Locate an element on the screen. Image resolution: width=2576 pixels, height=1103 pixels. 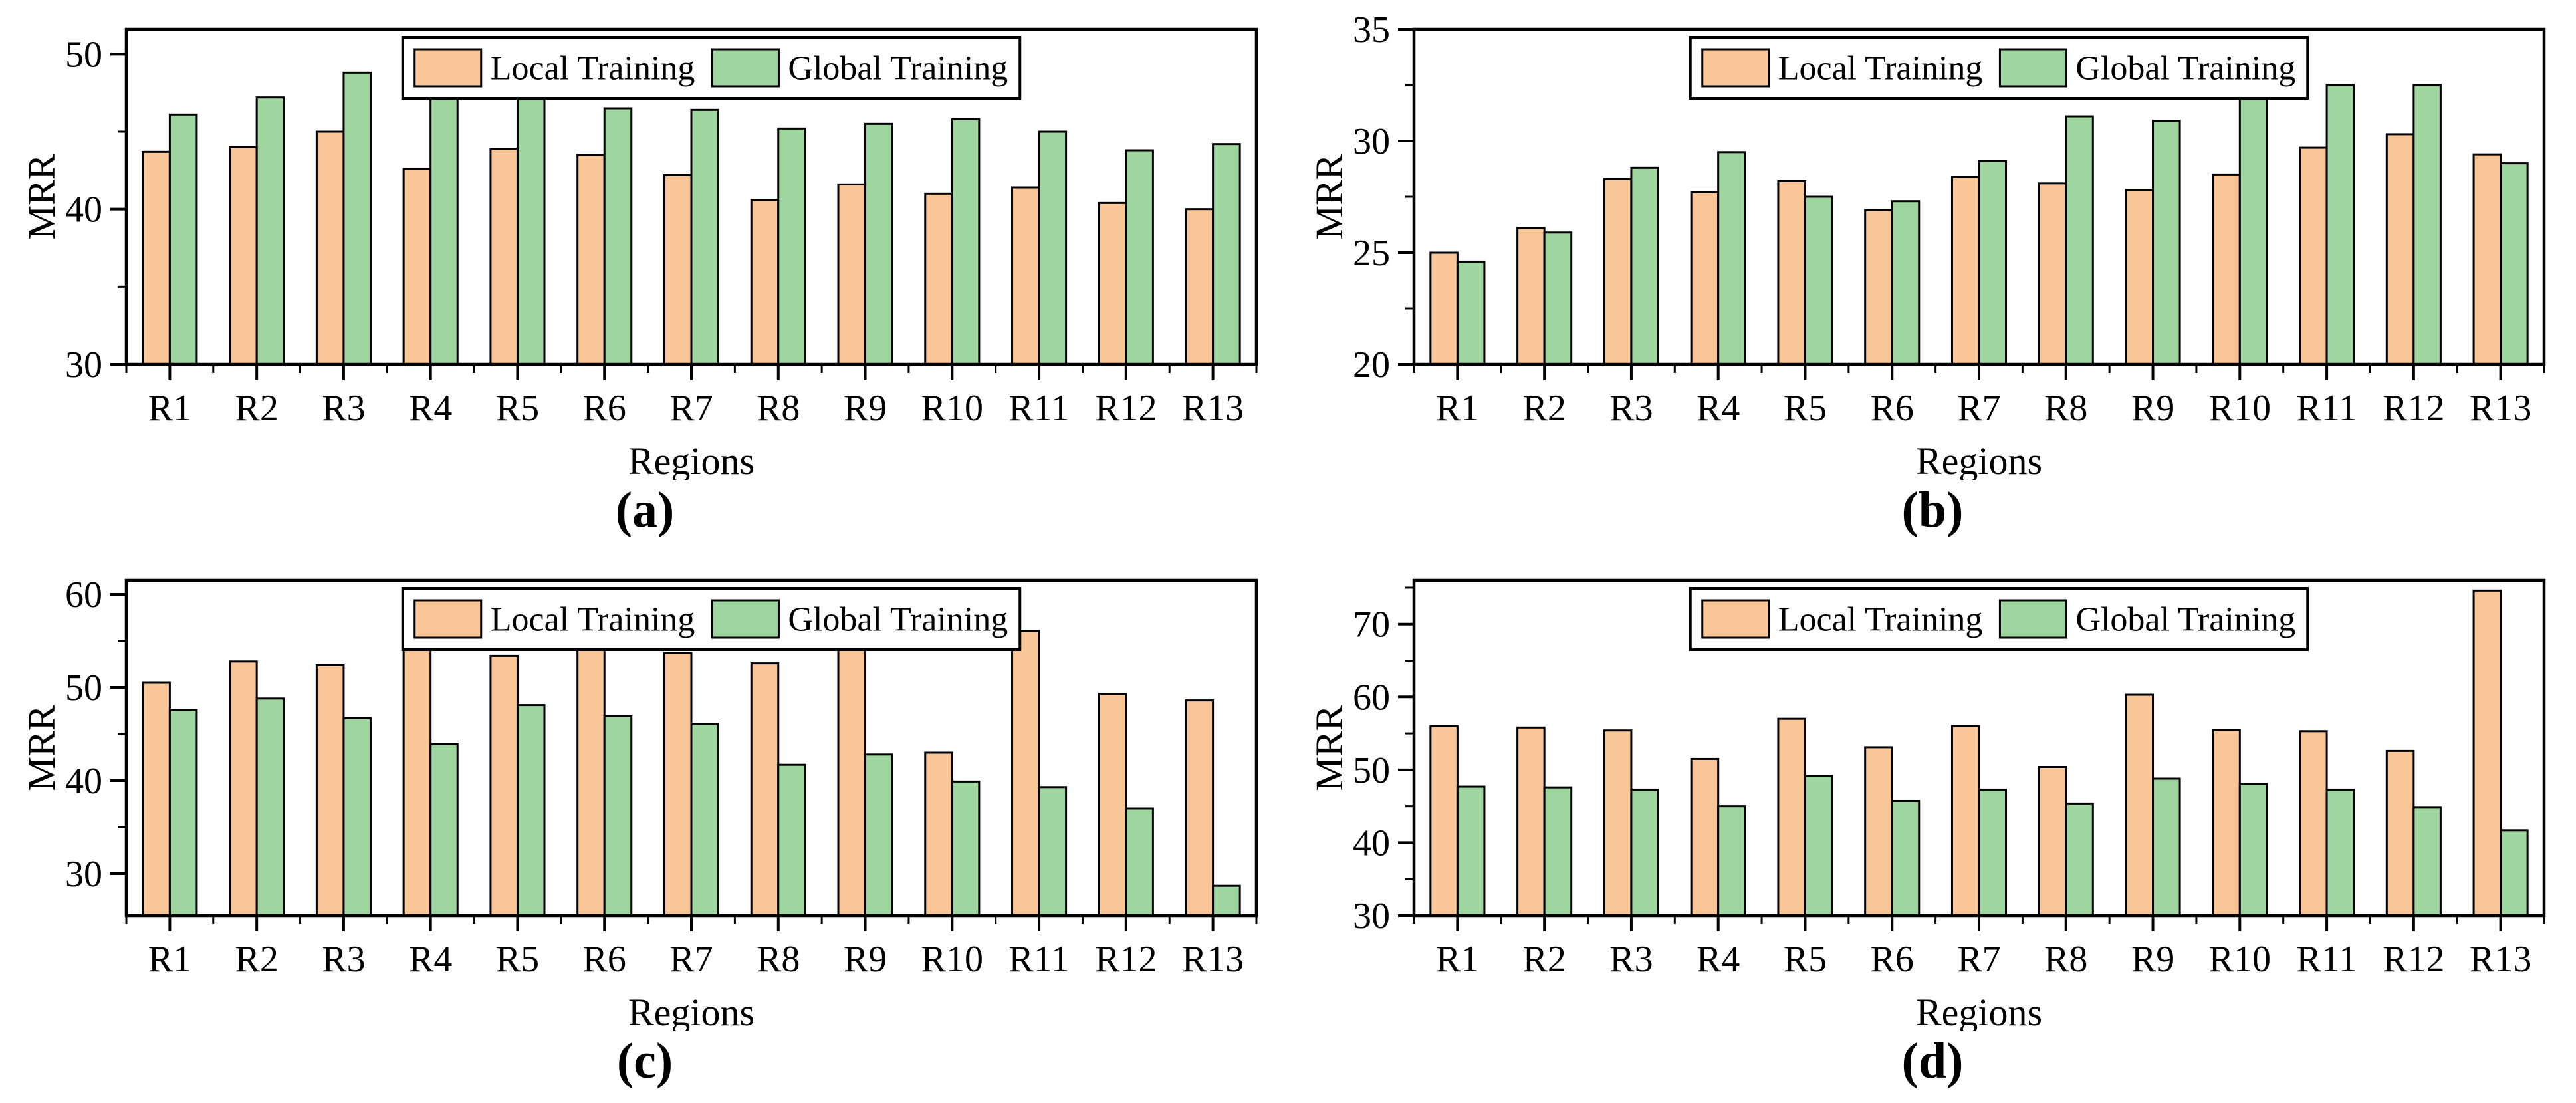
bar-global-R9 is located at coordinates (2166, 243).